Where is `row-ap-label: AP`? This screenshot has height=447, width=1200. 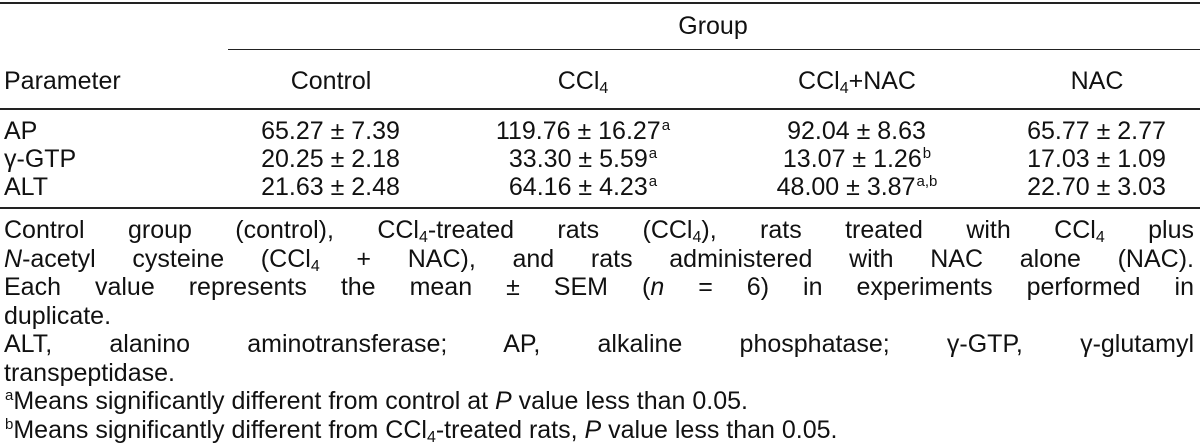 row-ap-label: AP is located at coordinates (21, 131).